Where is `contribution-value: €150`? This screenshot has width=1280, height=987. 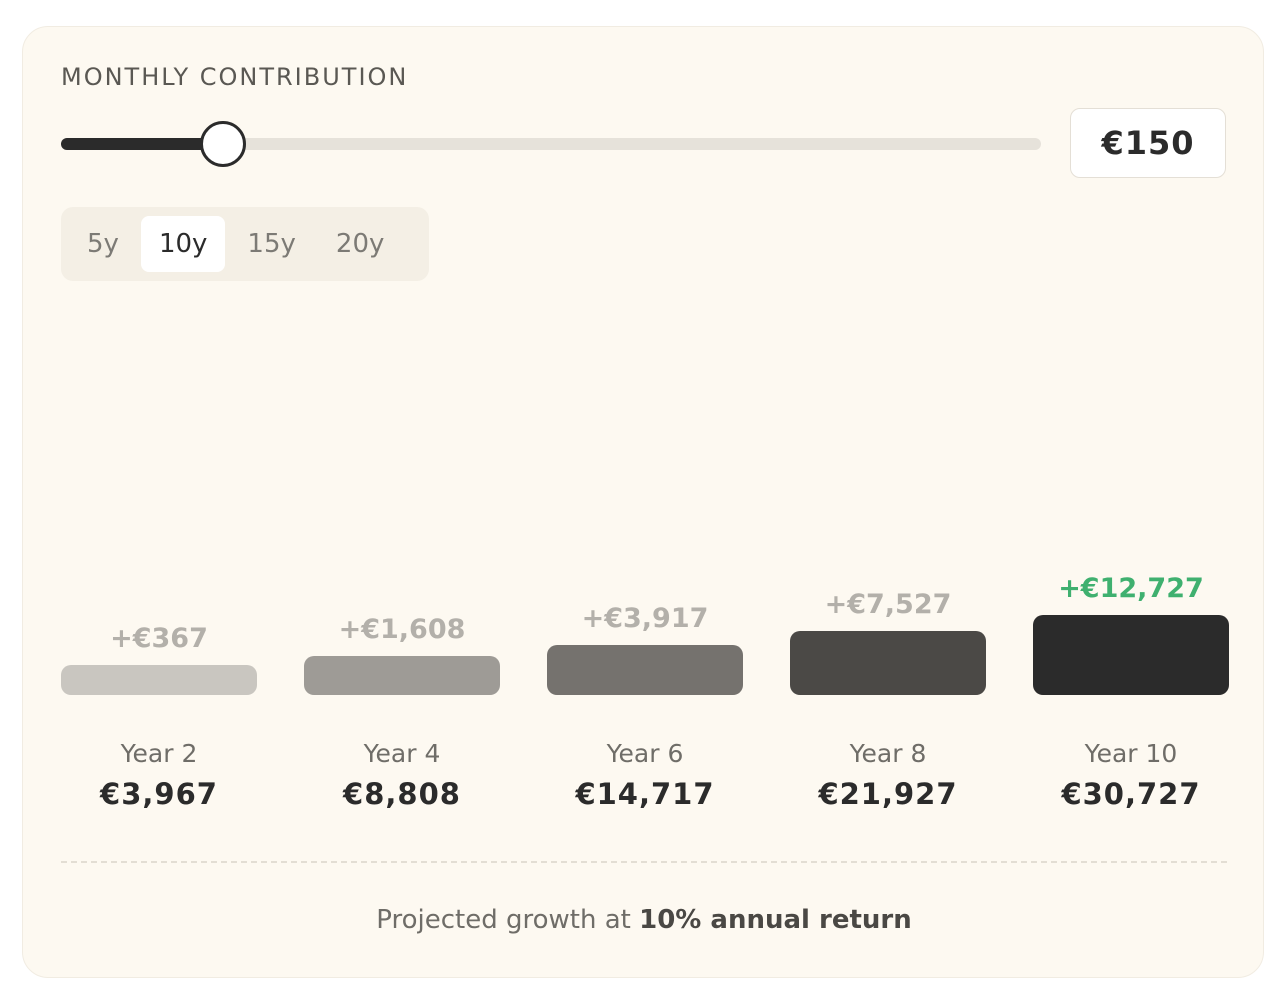
contribution-value: €150 is located at coordinates (1148, 143).